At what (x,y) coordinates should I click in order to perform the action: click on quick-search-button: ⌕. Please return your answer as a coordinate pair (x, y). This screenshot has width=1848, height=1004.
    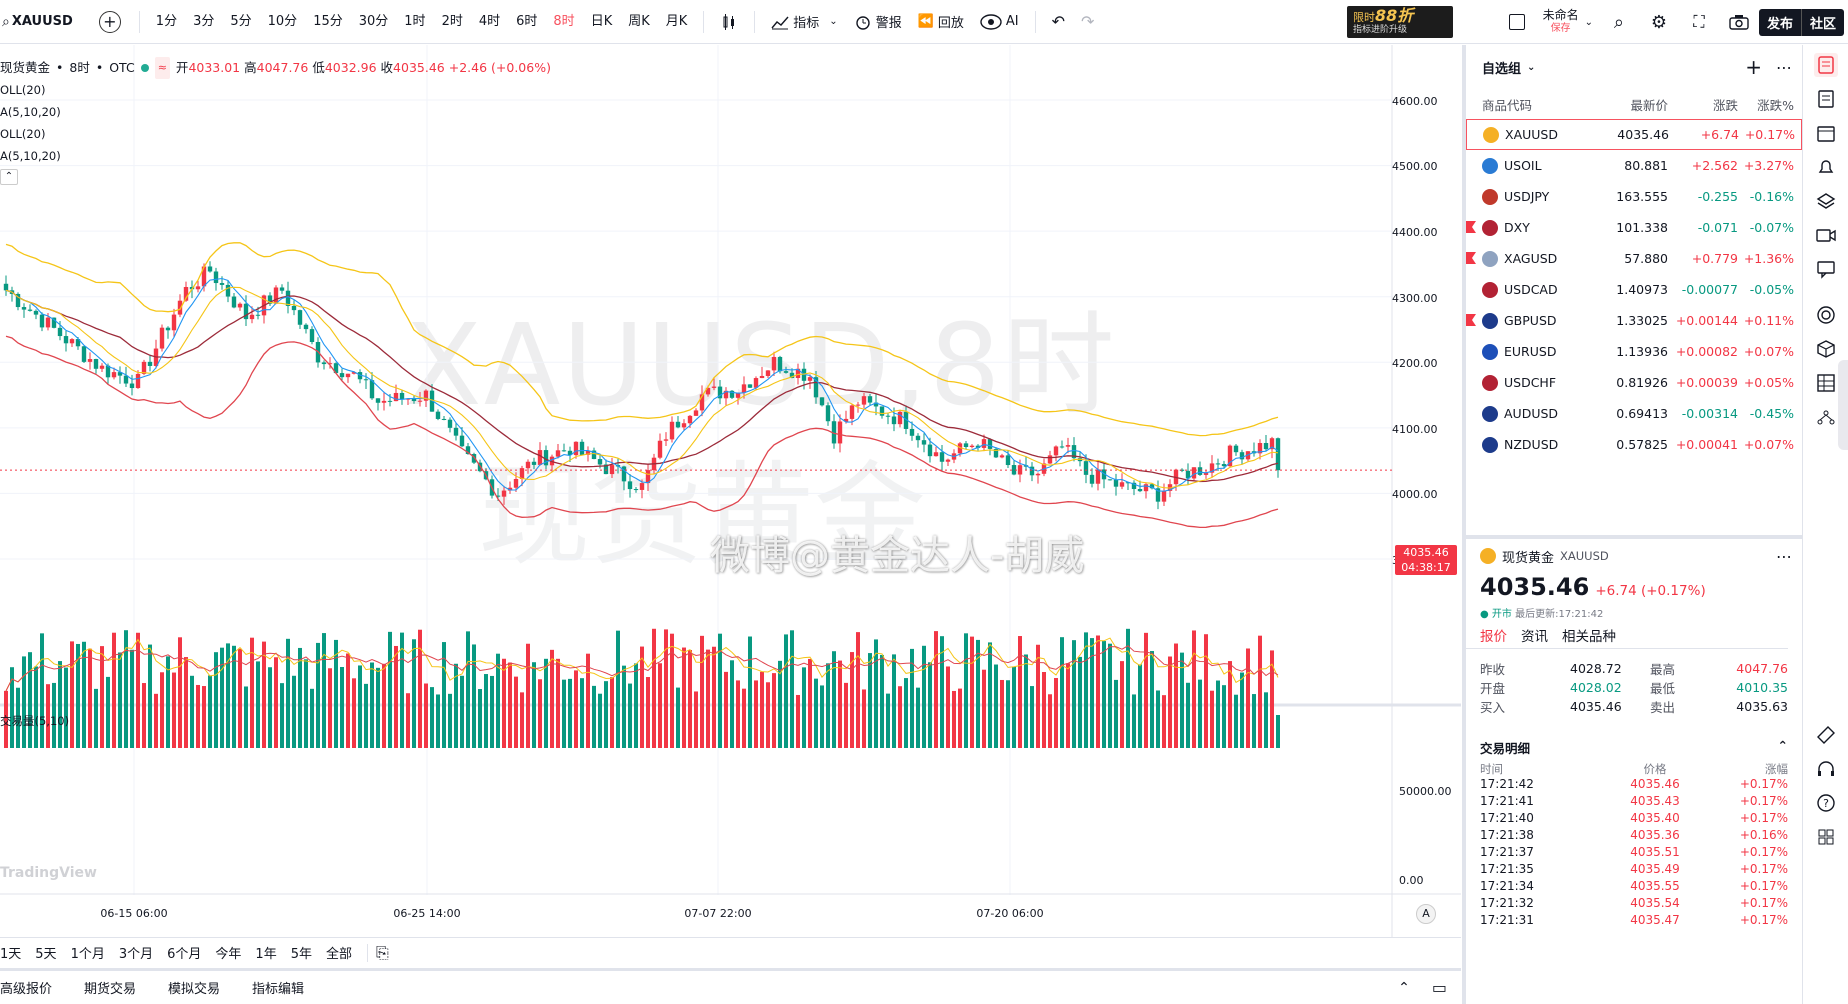
    Looking at the image, I should click on (1619, 22).